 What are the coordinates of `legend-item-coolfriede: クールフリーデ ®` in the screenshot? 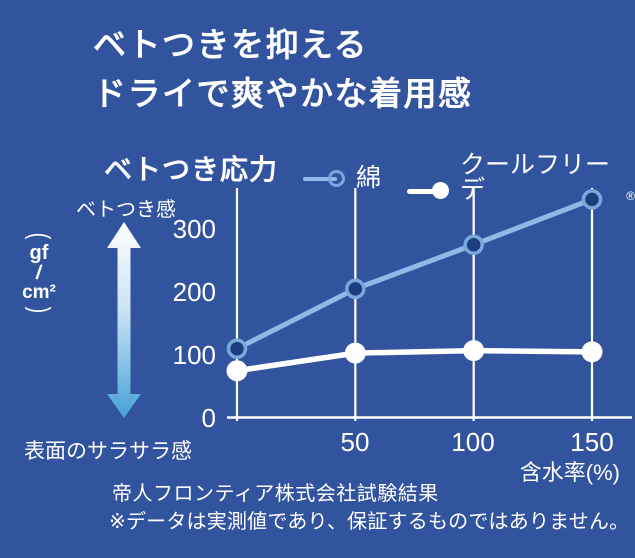 It's located at (521, 178).